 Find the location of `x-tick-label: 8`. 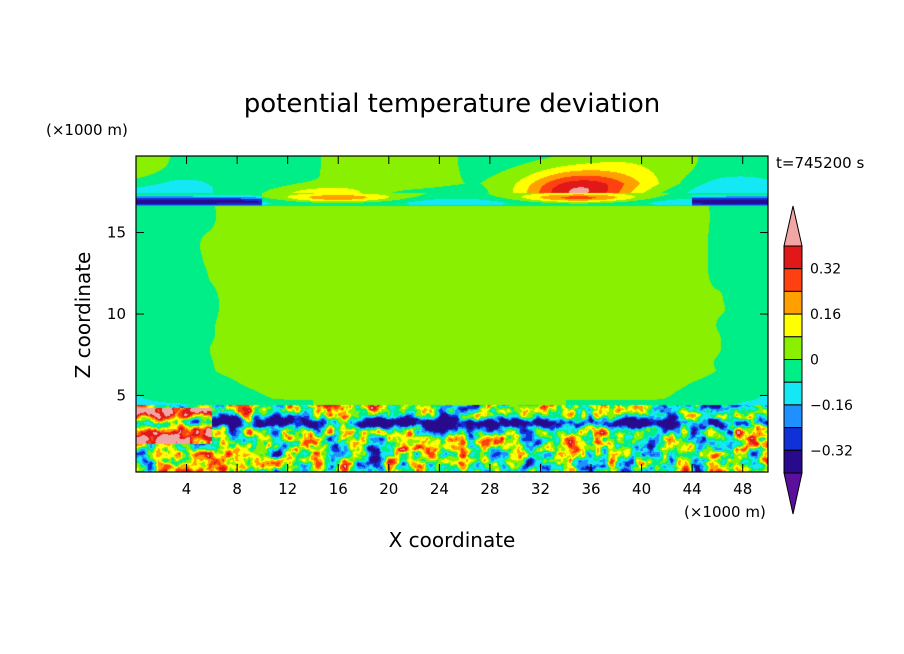

x-tick-label: 8 is located at coordinates (237, 489).